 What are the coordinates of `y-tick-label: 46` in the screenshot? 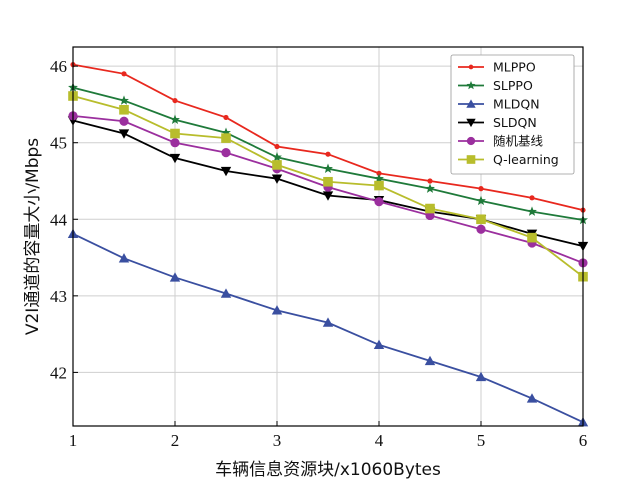 It's located at (58, 66).